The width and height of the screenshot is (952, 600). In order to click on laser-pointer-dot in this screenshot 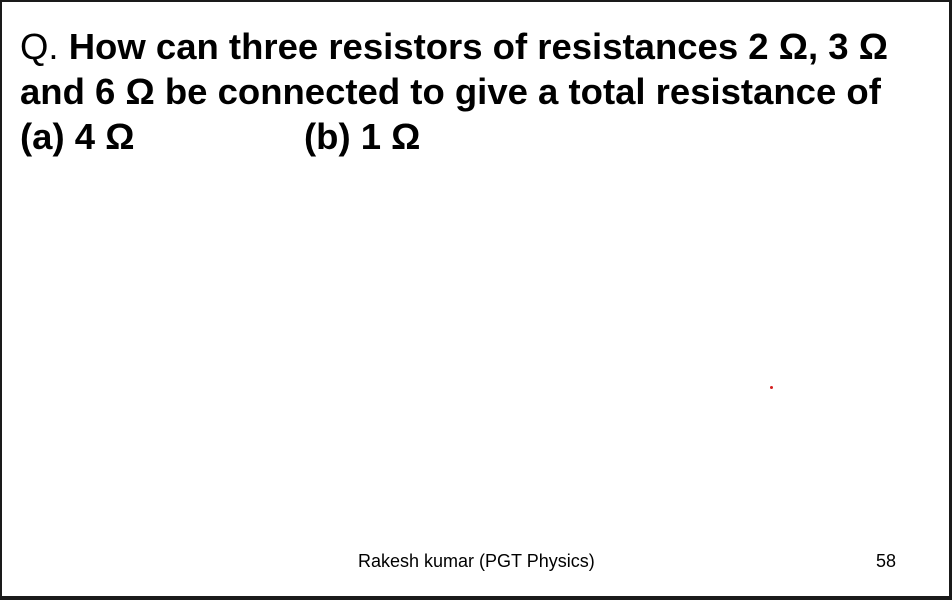, I will do `click(771, 387)`.